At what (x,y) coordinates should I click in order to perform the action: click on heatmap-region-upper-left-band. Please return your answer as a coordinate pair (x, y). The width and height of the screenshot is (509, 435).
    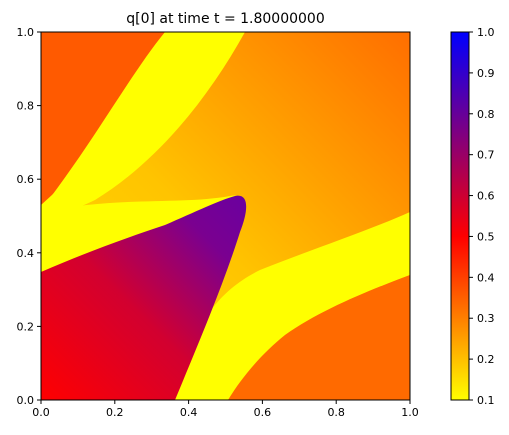
    Looking at the image, I should click on (103, 121).